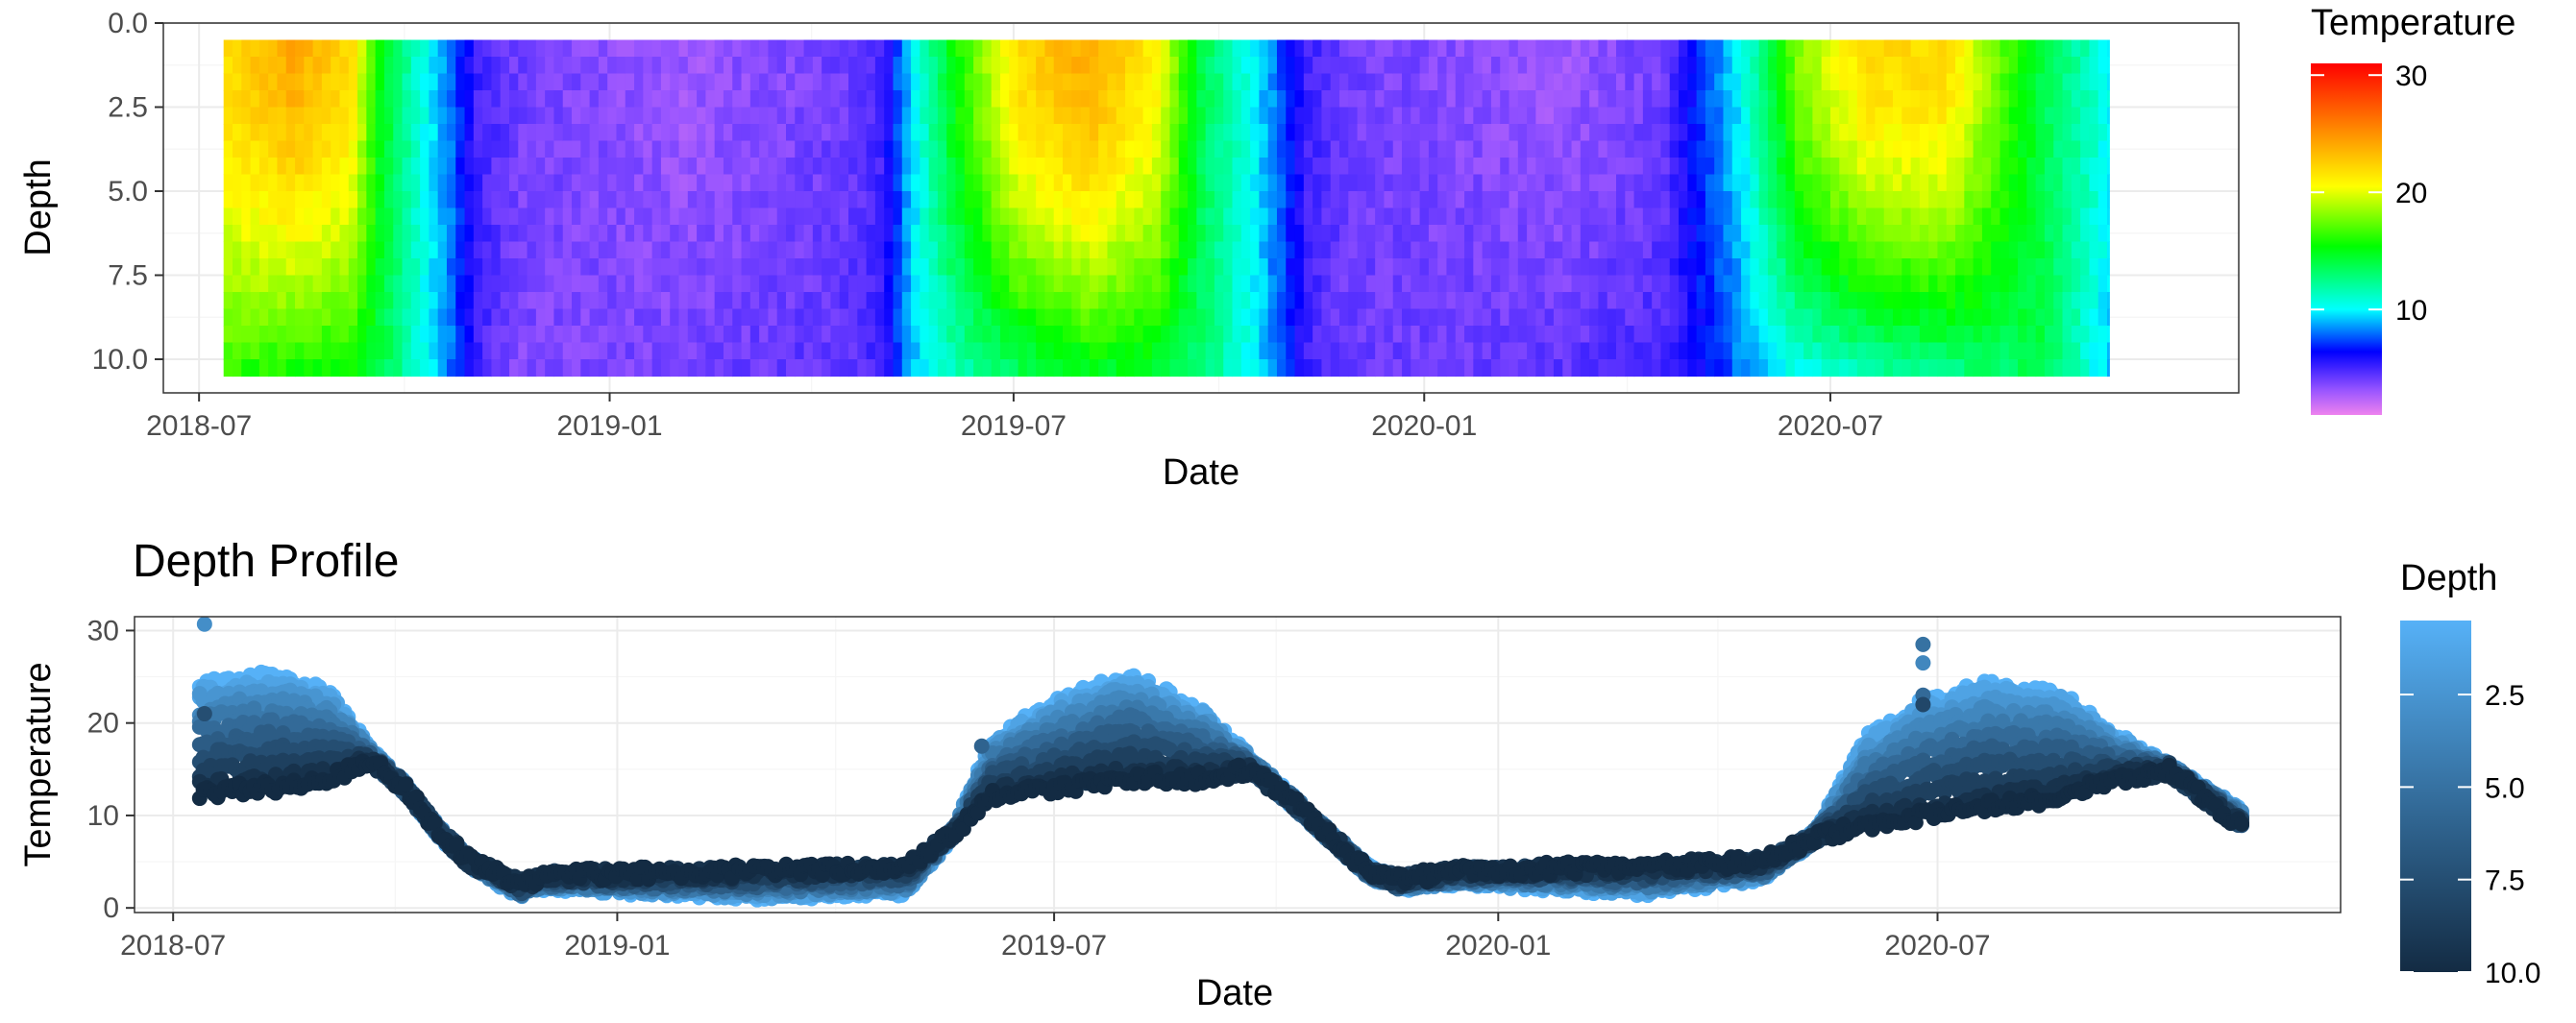  I want to click on heatmap-x-axis: 2018-07 2019-01 2019-07 2020-01 2020-07, so click(1014, 417).